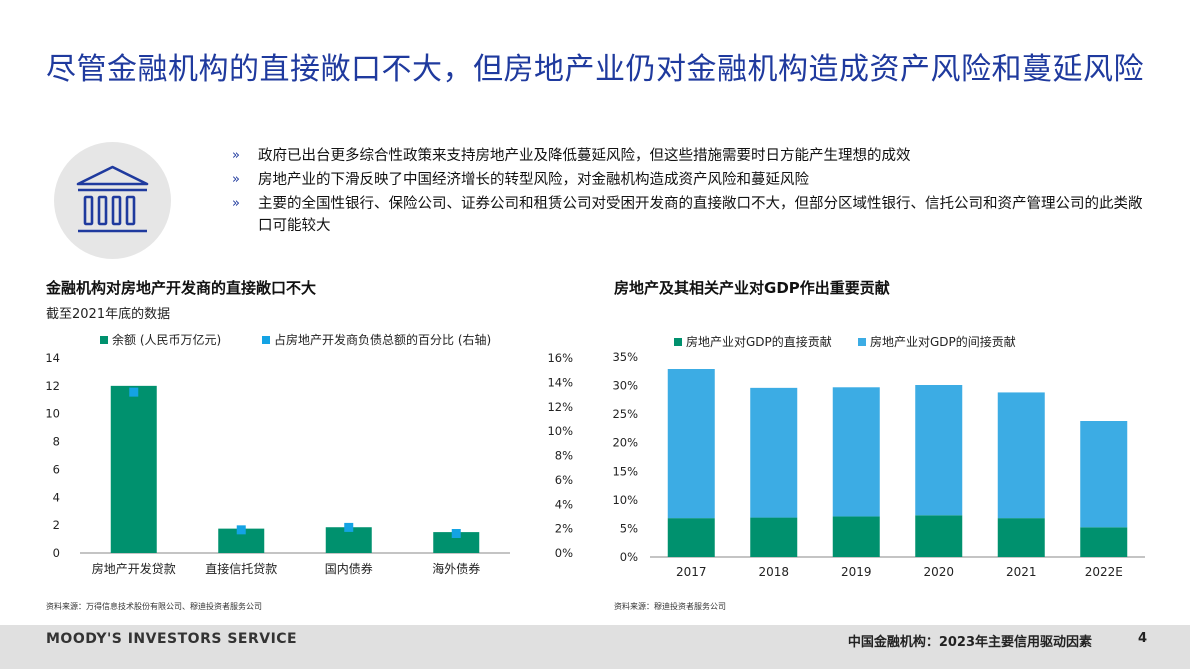  Describe the element at coordinates (172, 639) in the screenshot. I see `footer-brand: MOODY'S INVESTORS SERVICE` at that location.